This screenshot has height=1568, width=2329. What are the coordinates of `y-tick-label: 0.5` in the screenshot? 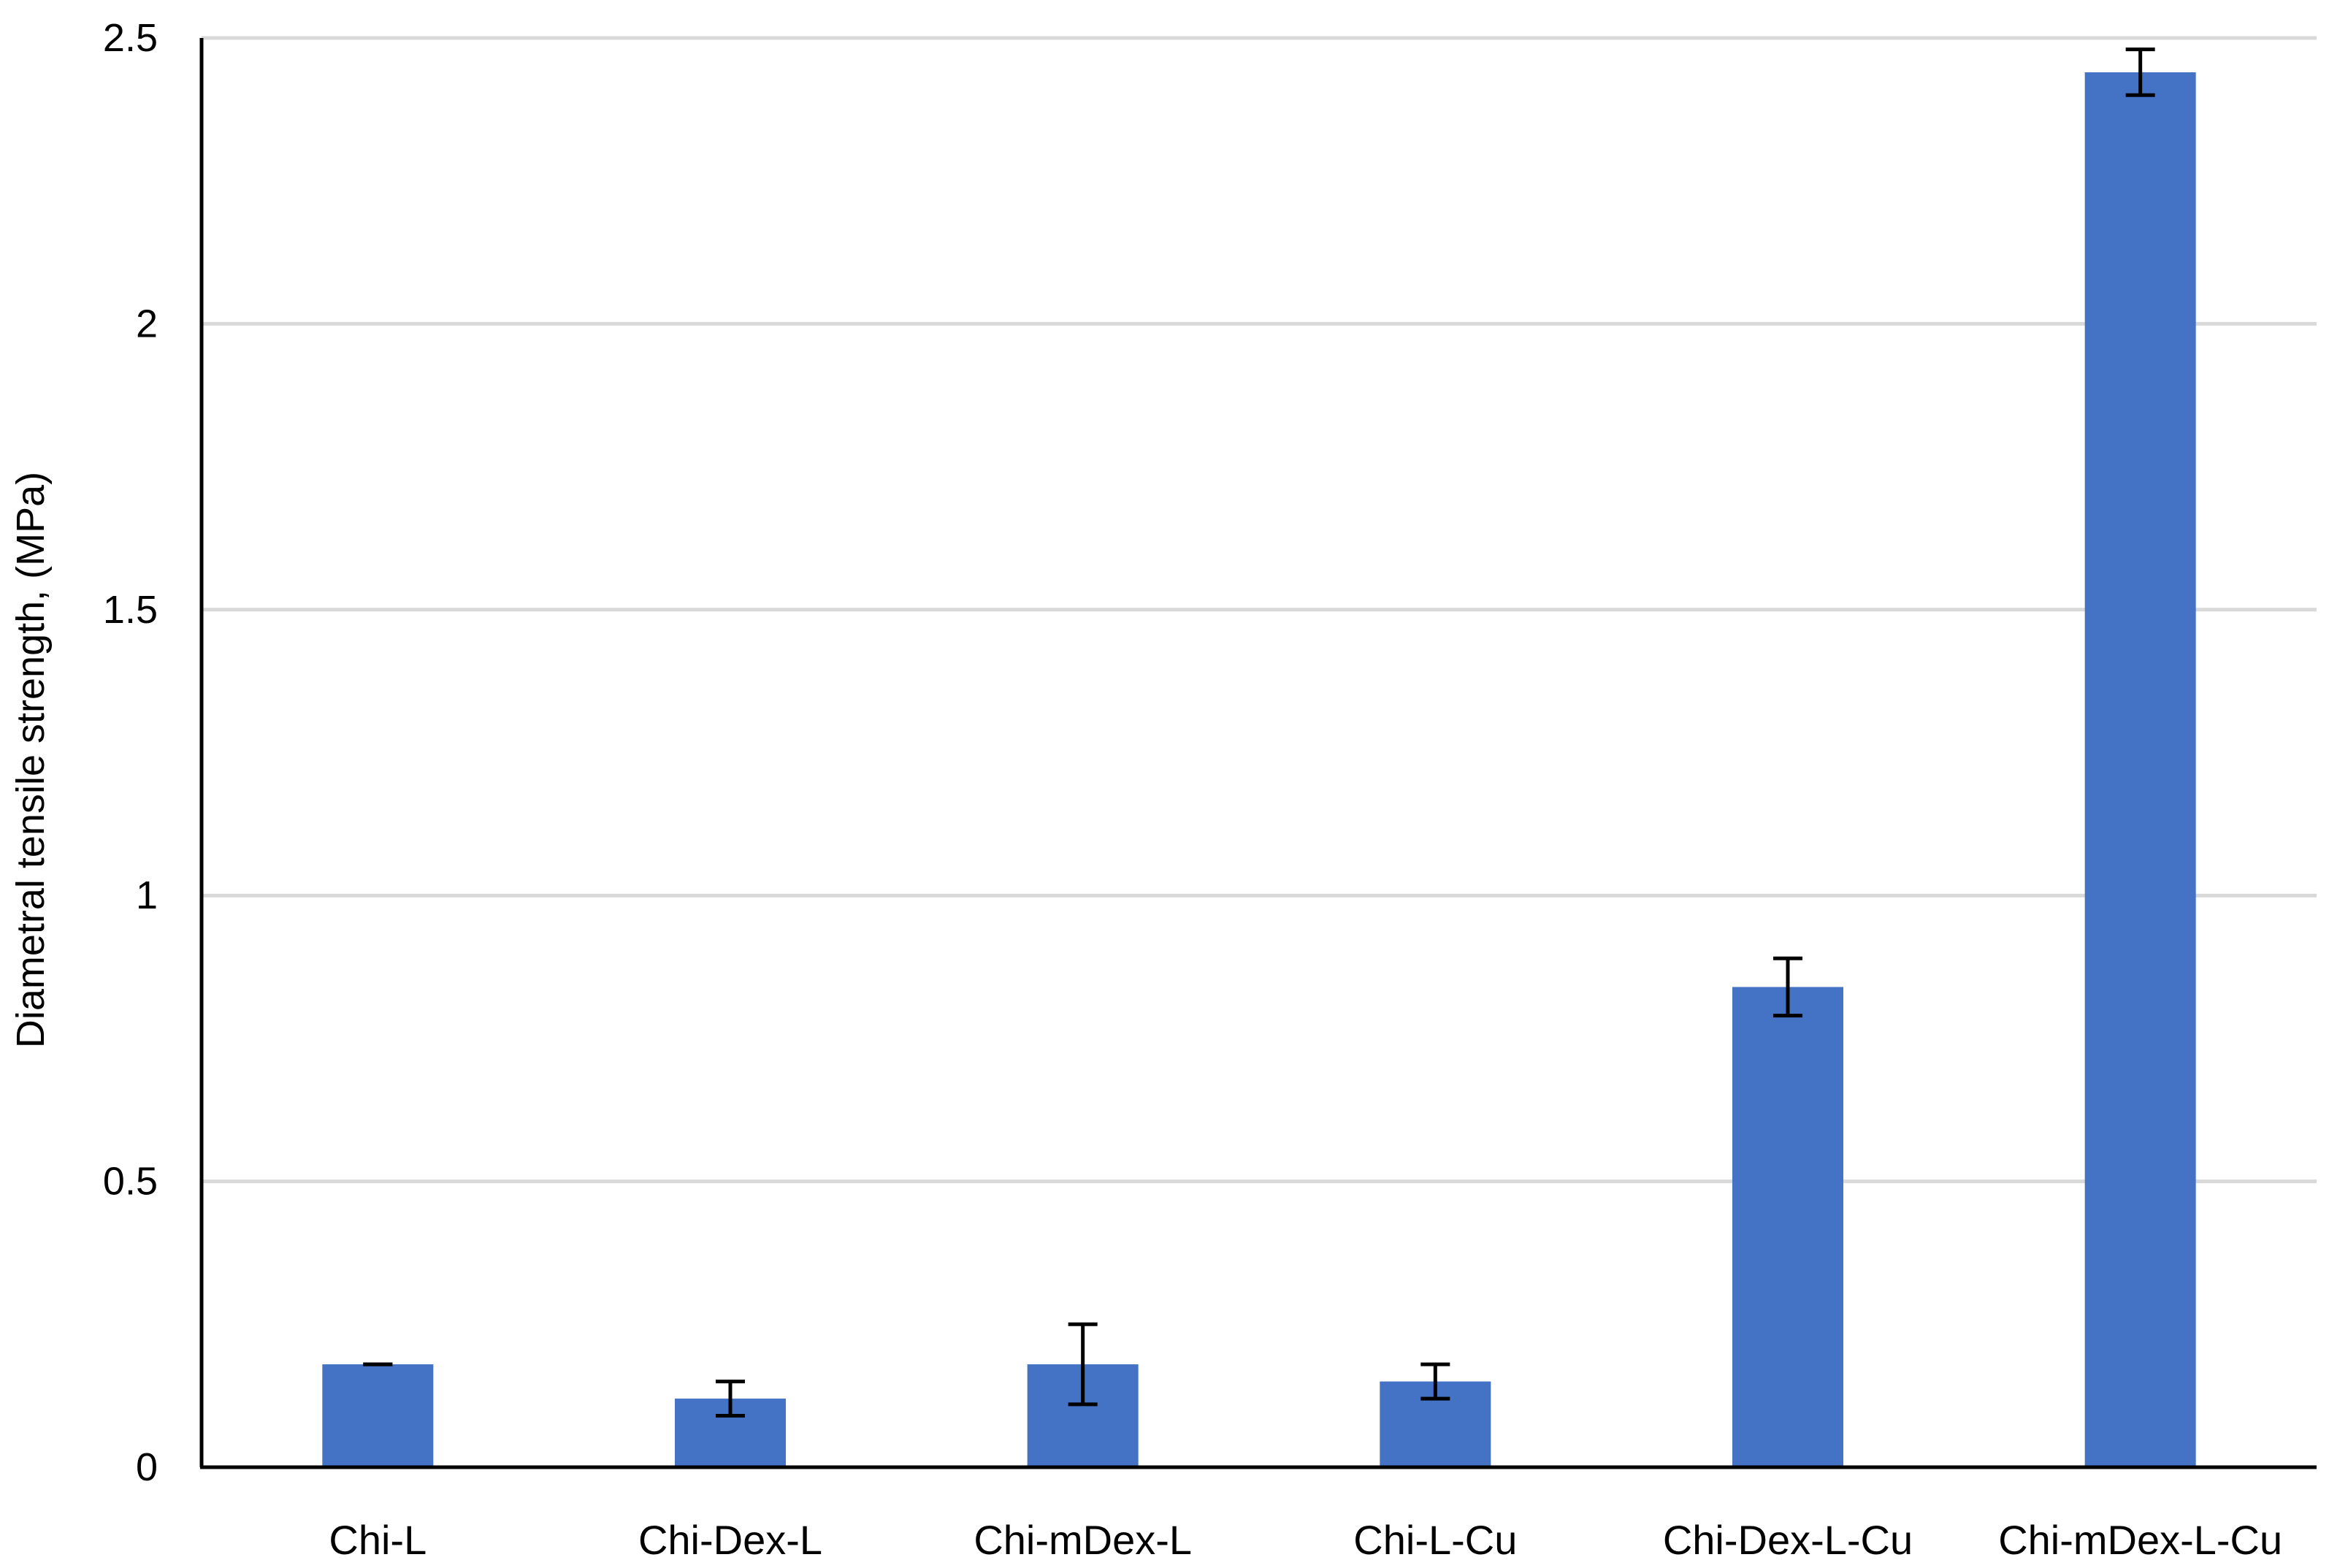 It's located at (130, 1182).